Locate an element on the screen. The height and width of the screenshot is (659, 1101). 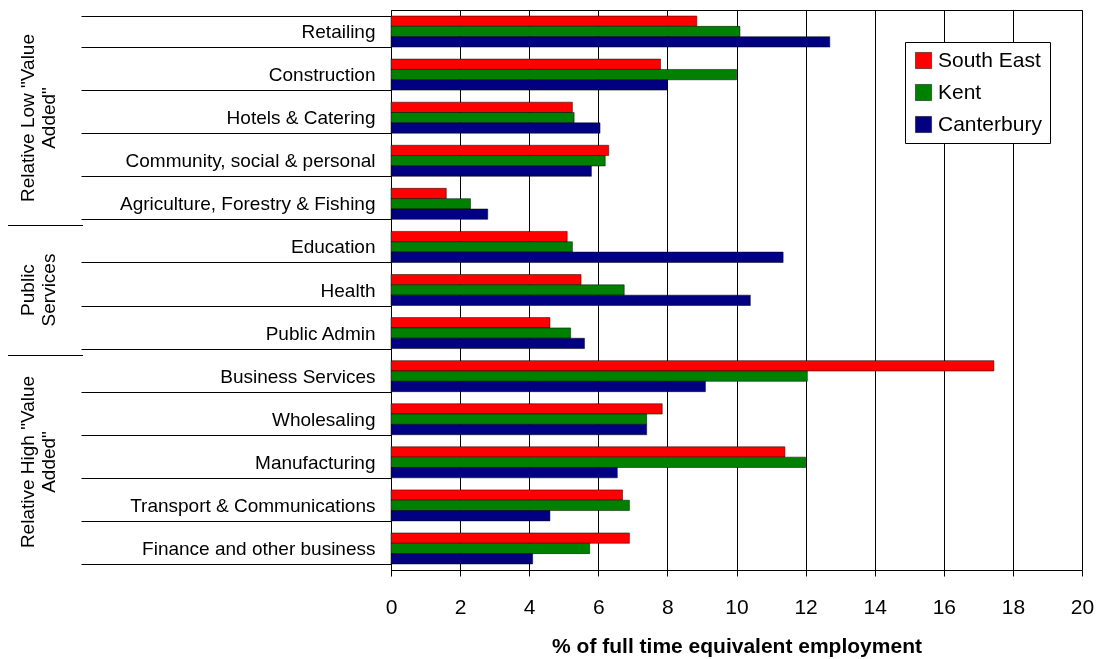
y-tick-label: Finance and other business is located at coordinates (259, 548).